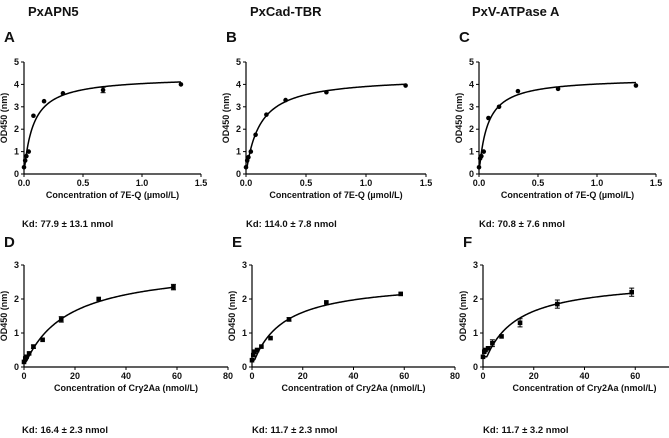 This screenshot has height=438, width=669. I want to click on kd-label: Kd: 70.8 ± 7.6 nmol, so click(522, 224).